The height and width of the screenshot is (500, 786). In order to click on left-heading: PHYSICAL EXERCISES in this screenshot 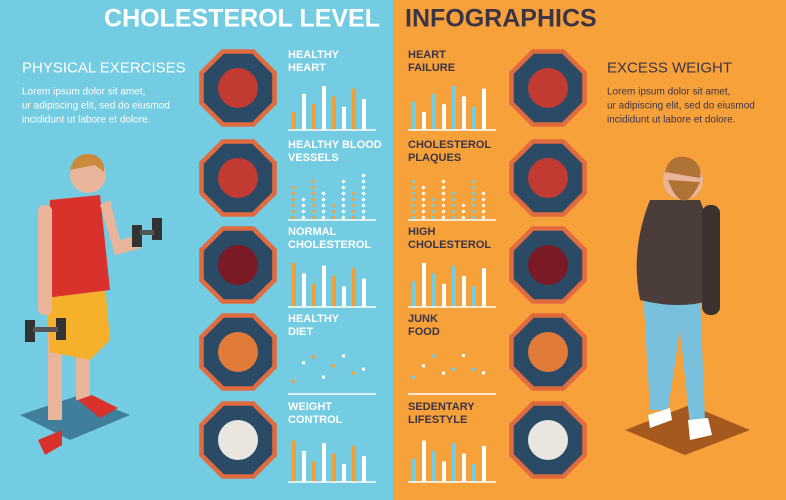, I will do `click(104, 67)`.